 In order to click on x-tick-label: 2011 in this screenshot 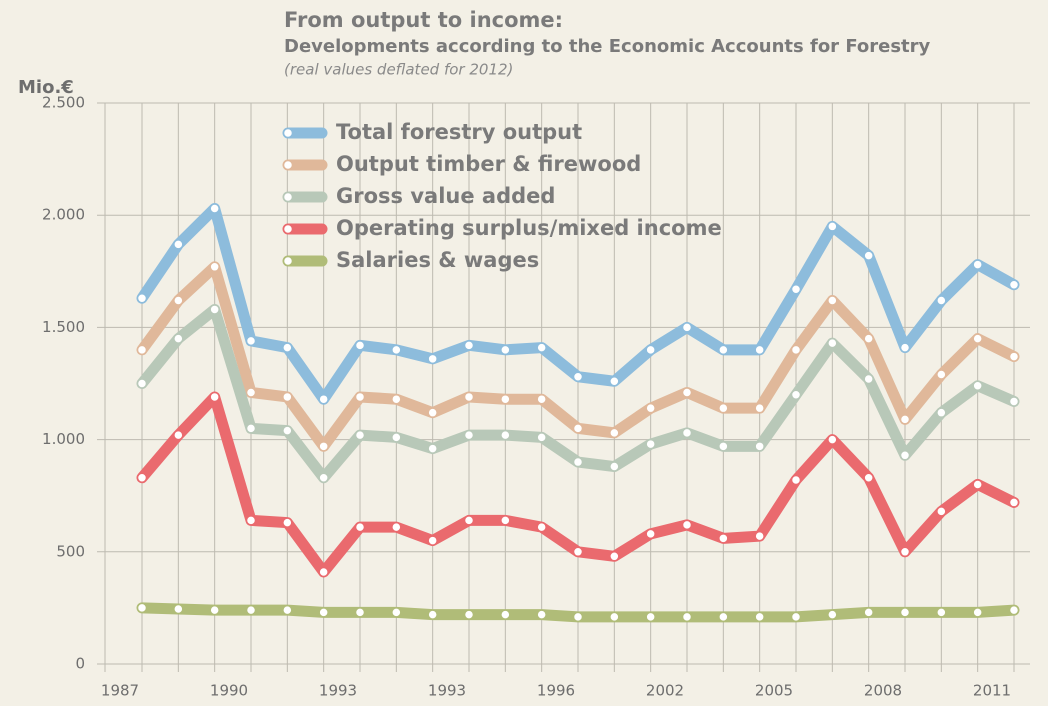, I will do `click(992, 691)`.